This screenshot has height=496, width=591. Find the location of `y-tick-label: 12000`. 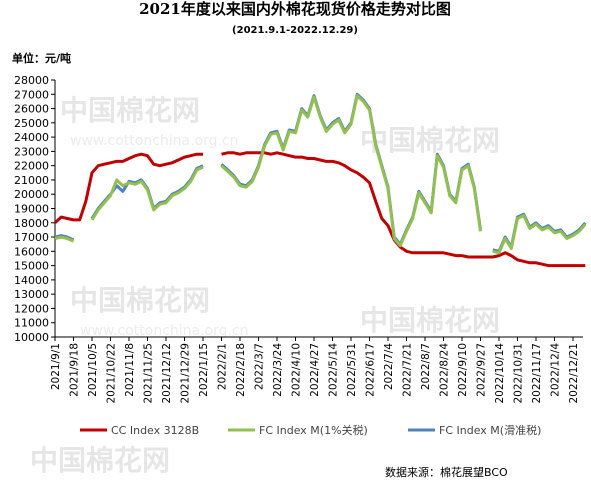

y-tick-label: 12000 is located at coordinates (31, 308).